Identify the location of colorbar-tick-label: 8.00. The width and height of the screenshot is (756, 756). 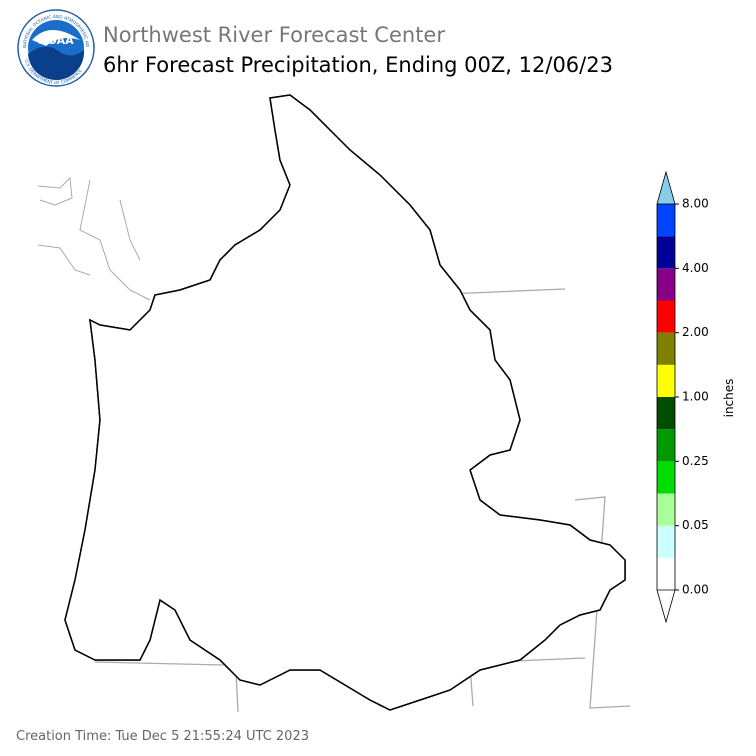
(695, 204).